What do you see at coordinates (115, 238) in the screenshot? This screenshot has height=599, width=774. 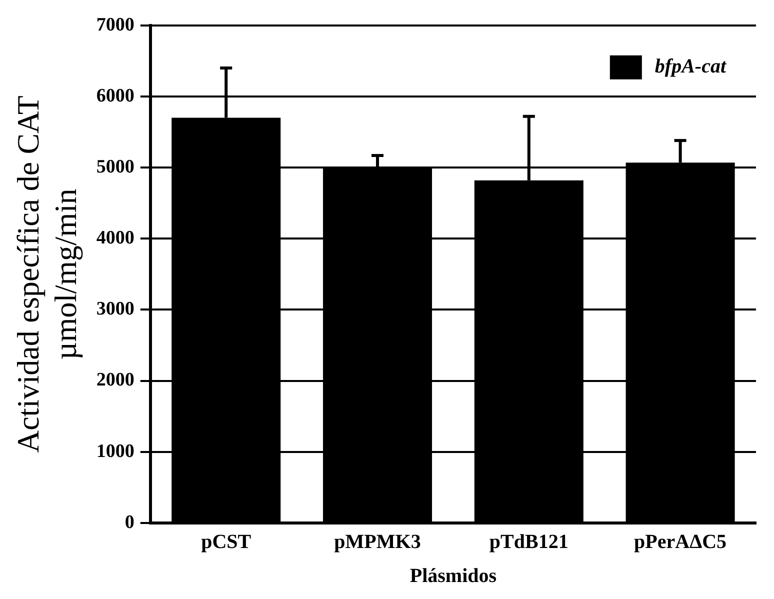 I see `y-tick-label: 4000` at bounding box center [115, 238].